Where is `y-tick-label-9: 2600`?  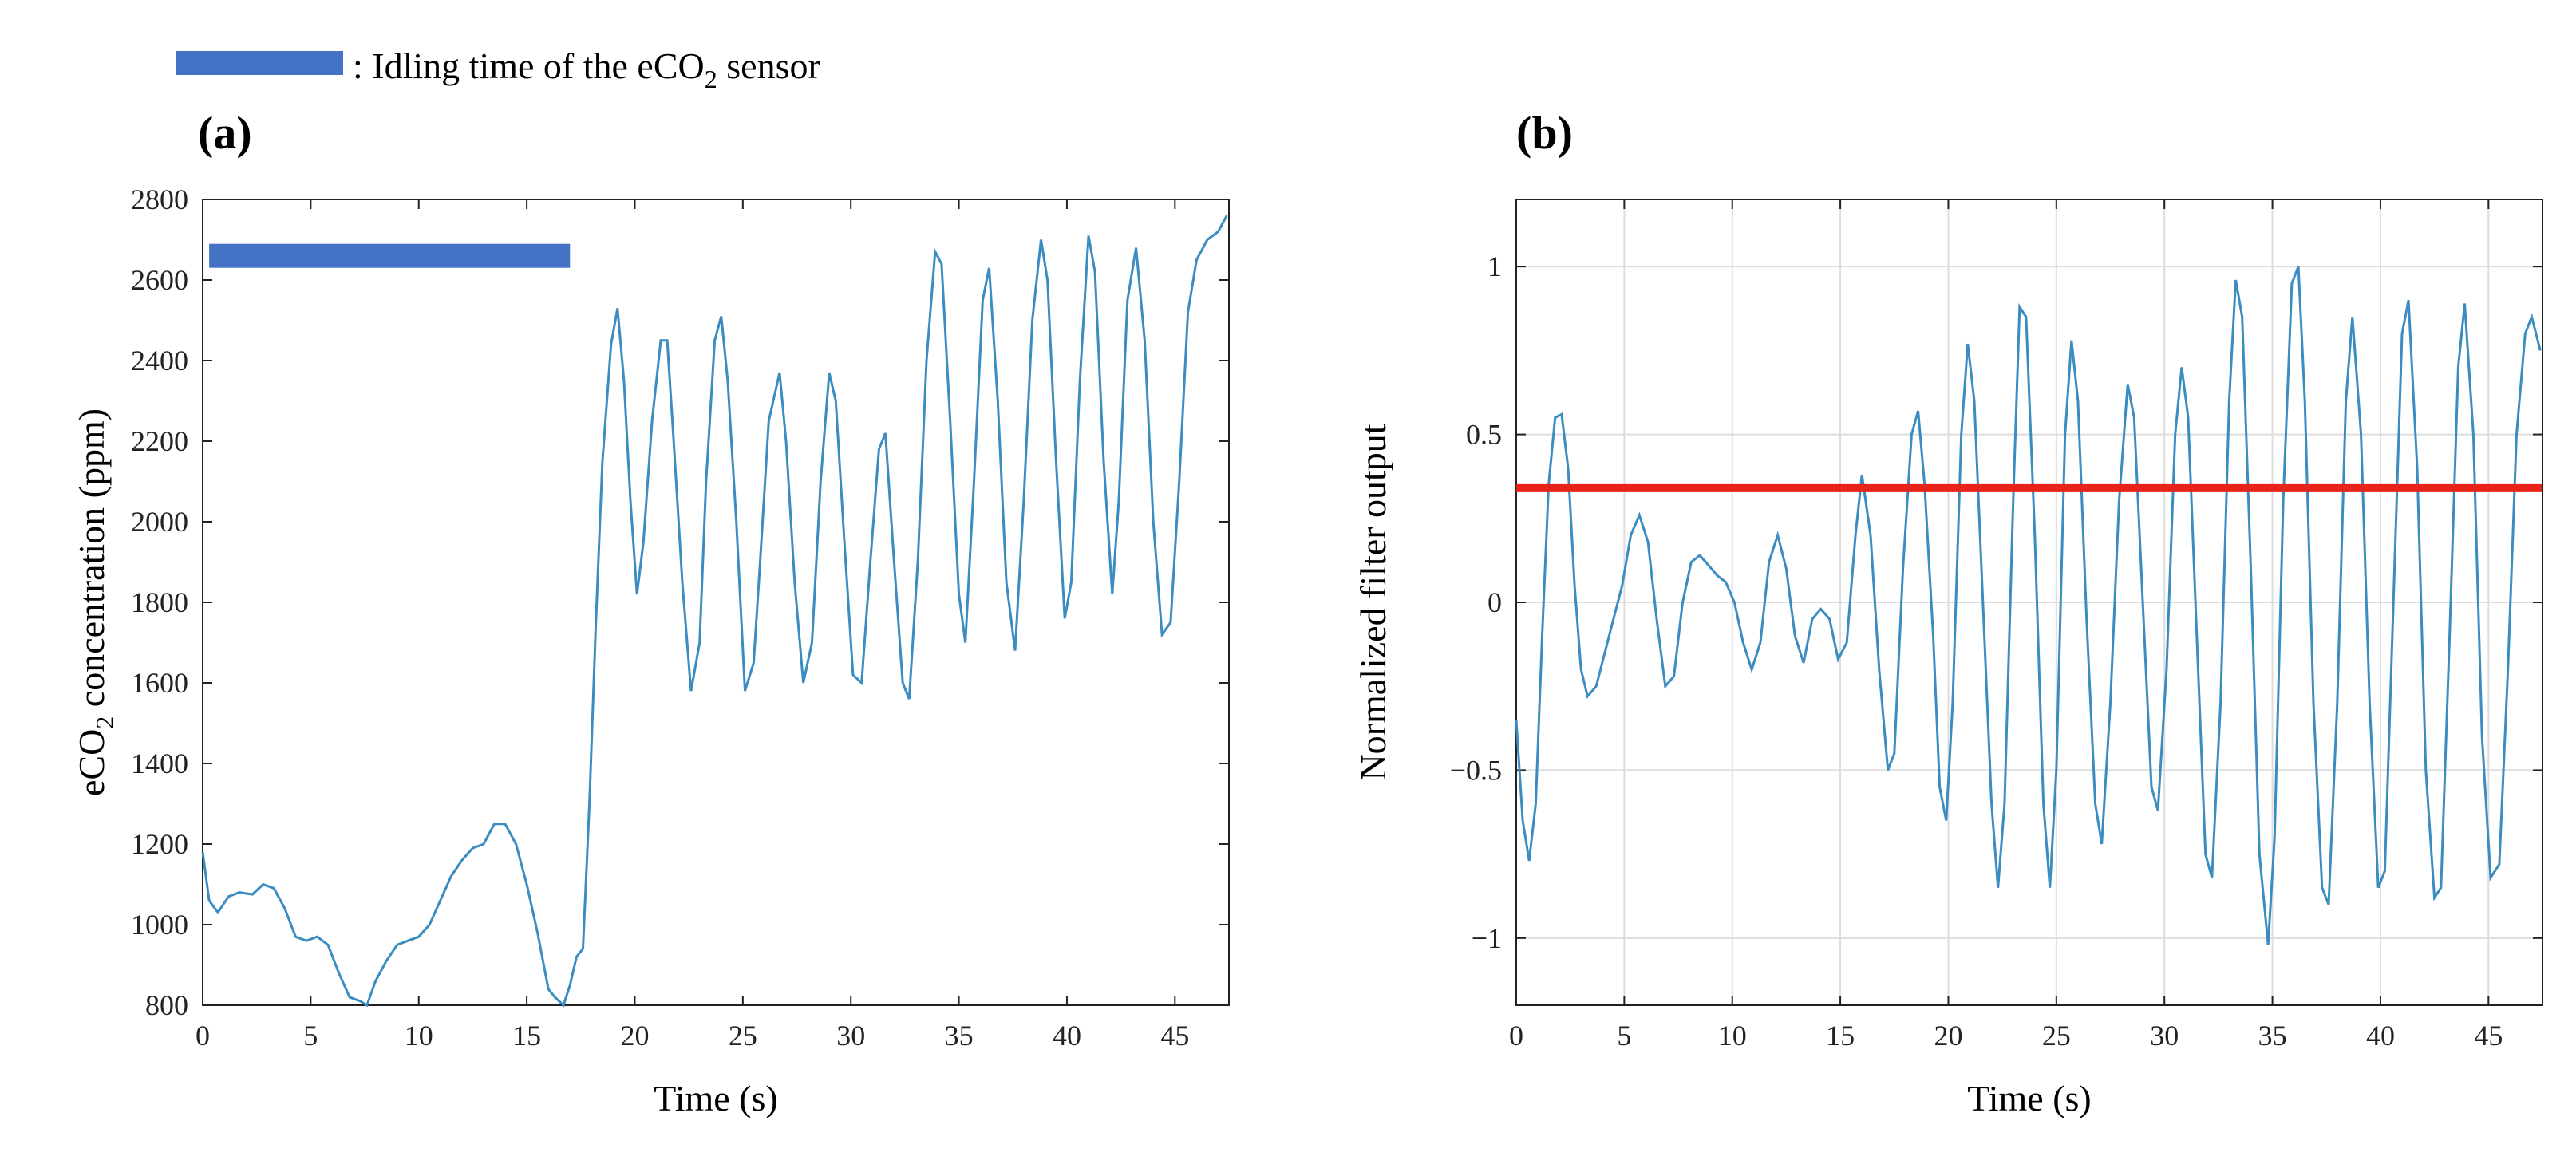
y-tick-label-9: 2600 is located at coordinates (159, 280).